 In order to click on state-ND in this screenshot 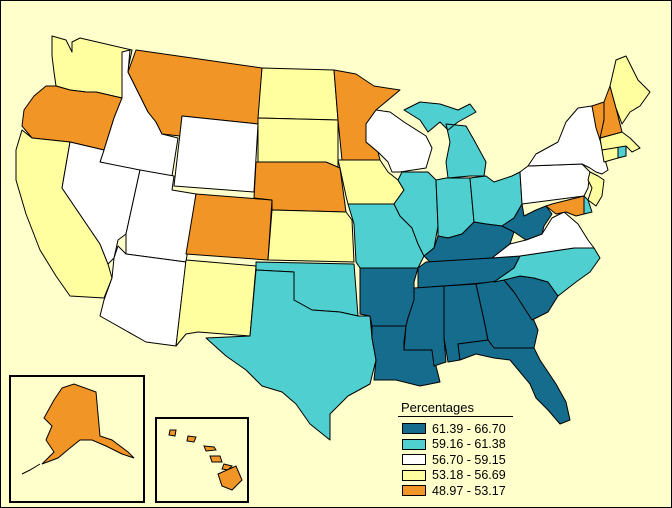, I will do `click(298, 94)`.